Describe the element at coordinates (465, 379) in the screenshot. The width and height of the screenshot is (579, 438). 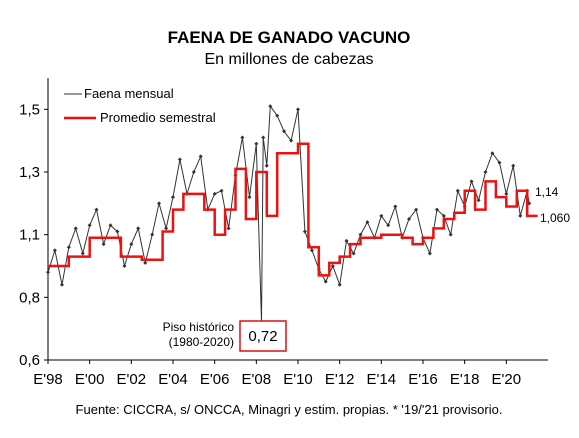
I see `x-tick-label: E'18` at that location.